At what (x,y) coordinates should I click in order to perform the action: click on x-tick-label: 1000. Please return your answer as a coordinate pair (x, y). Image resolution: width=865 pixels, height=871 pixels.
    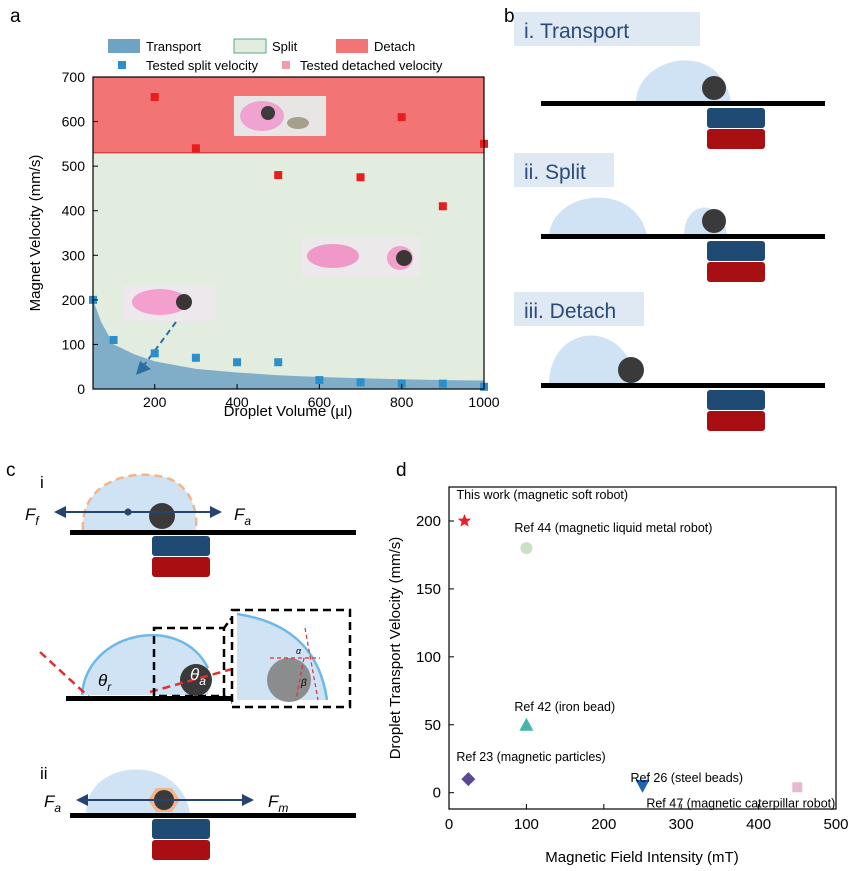
    Looking at the image, I should click on (483, 402).